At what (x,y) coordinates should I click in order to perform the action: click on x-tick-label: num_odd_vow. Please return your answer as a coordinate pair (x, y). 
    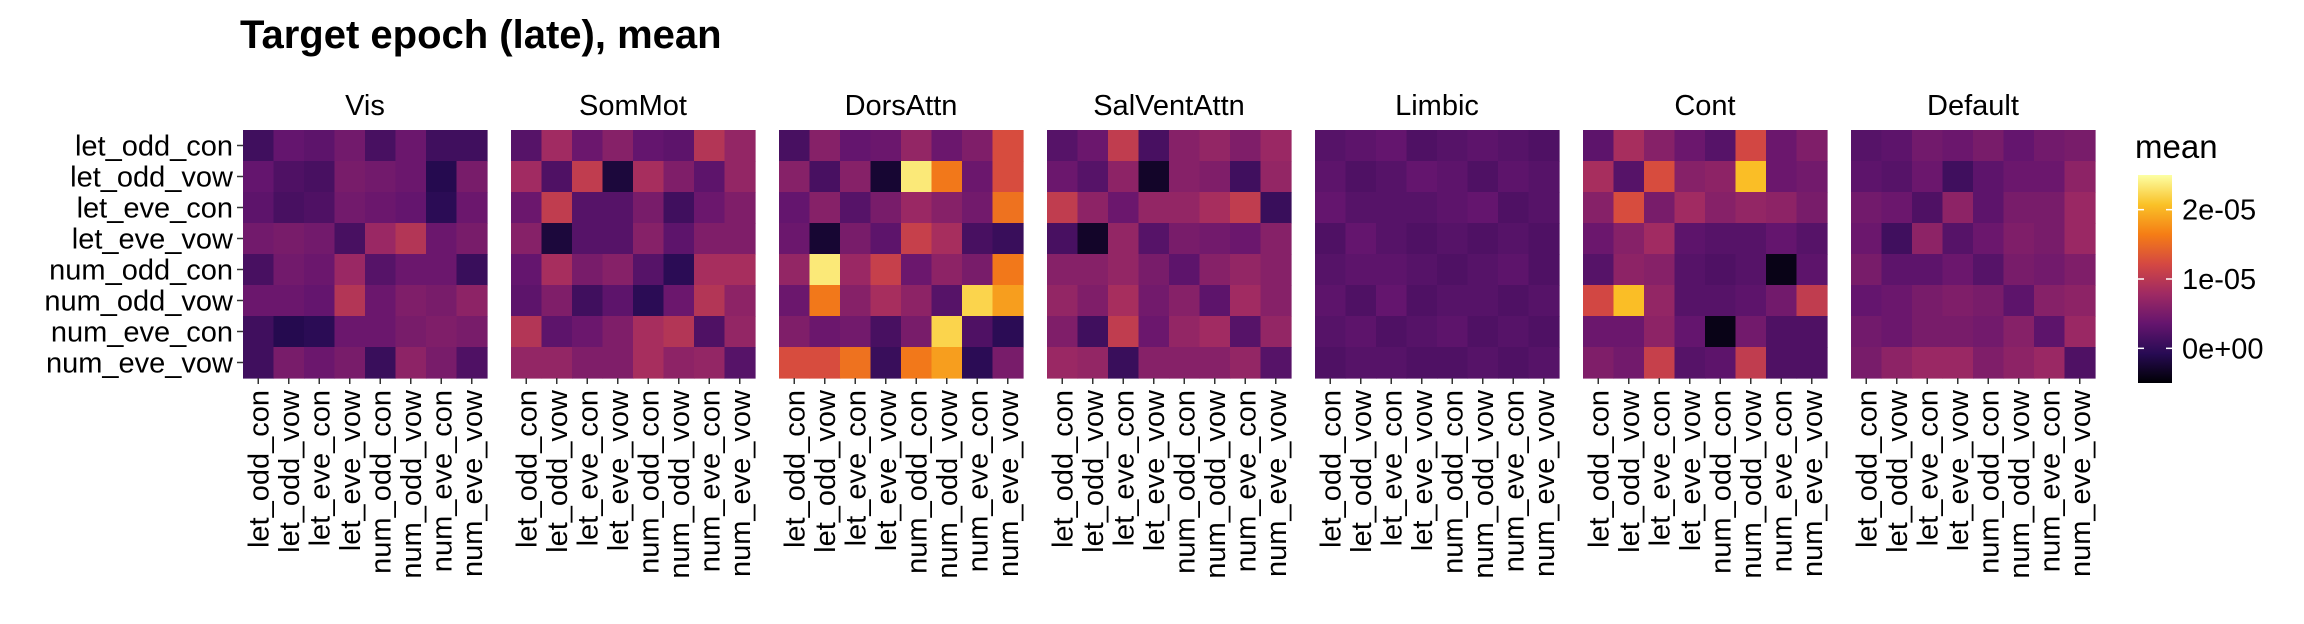
    Looking at the image, I should click on (1484, 484).